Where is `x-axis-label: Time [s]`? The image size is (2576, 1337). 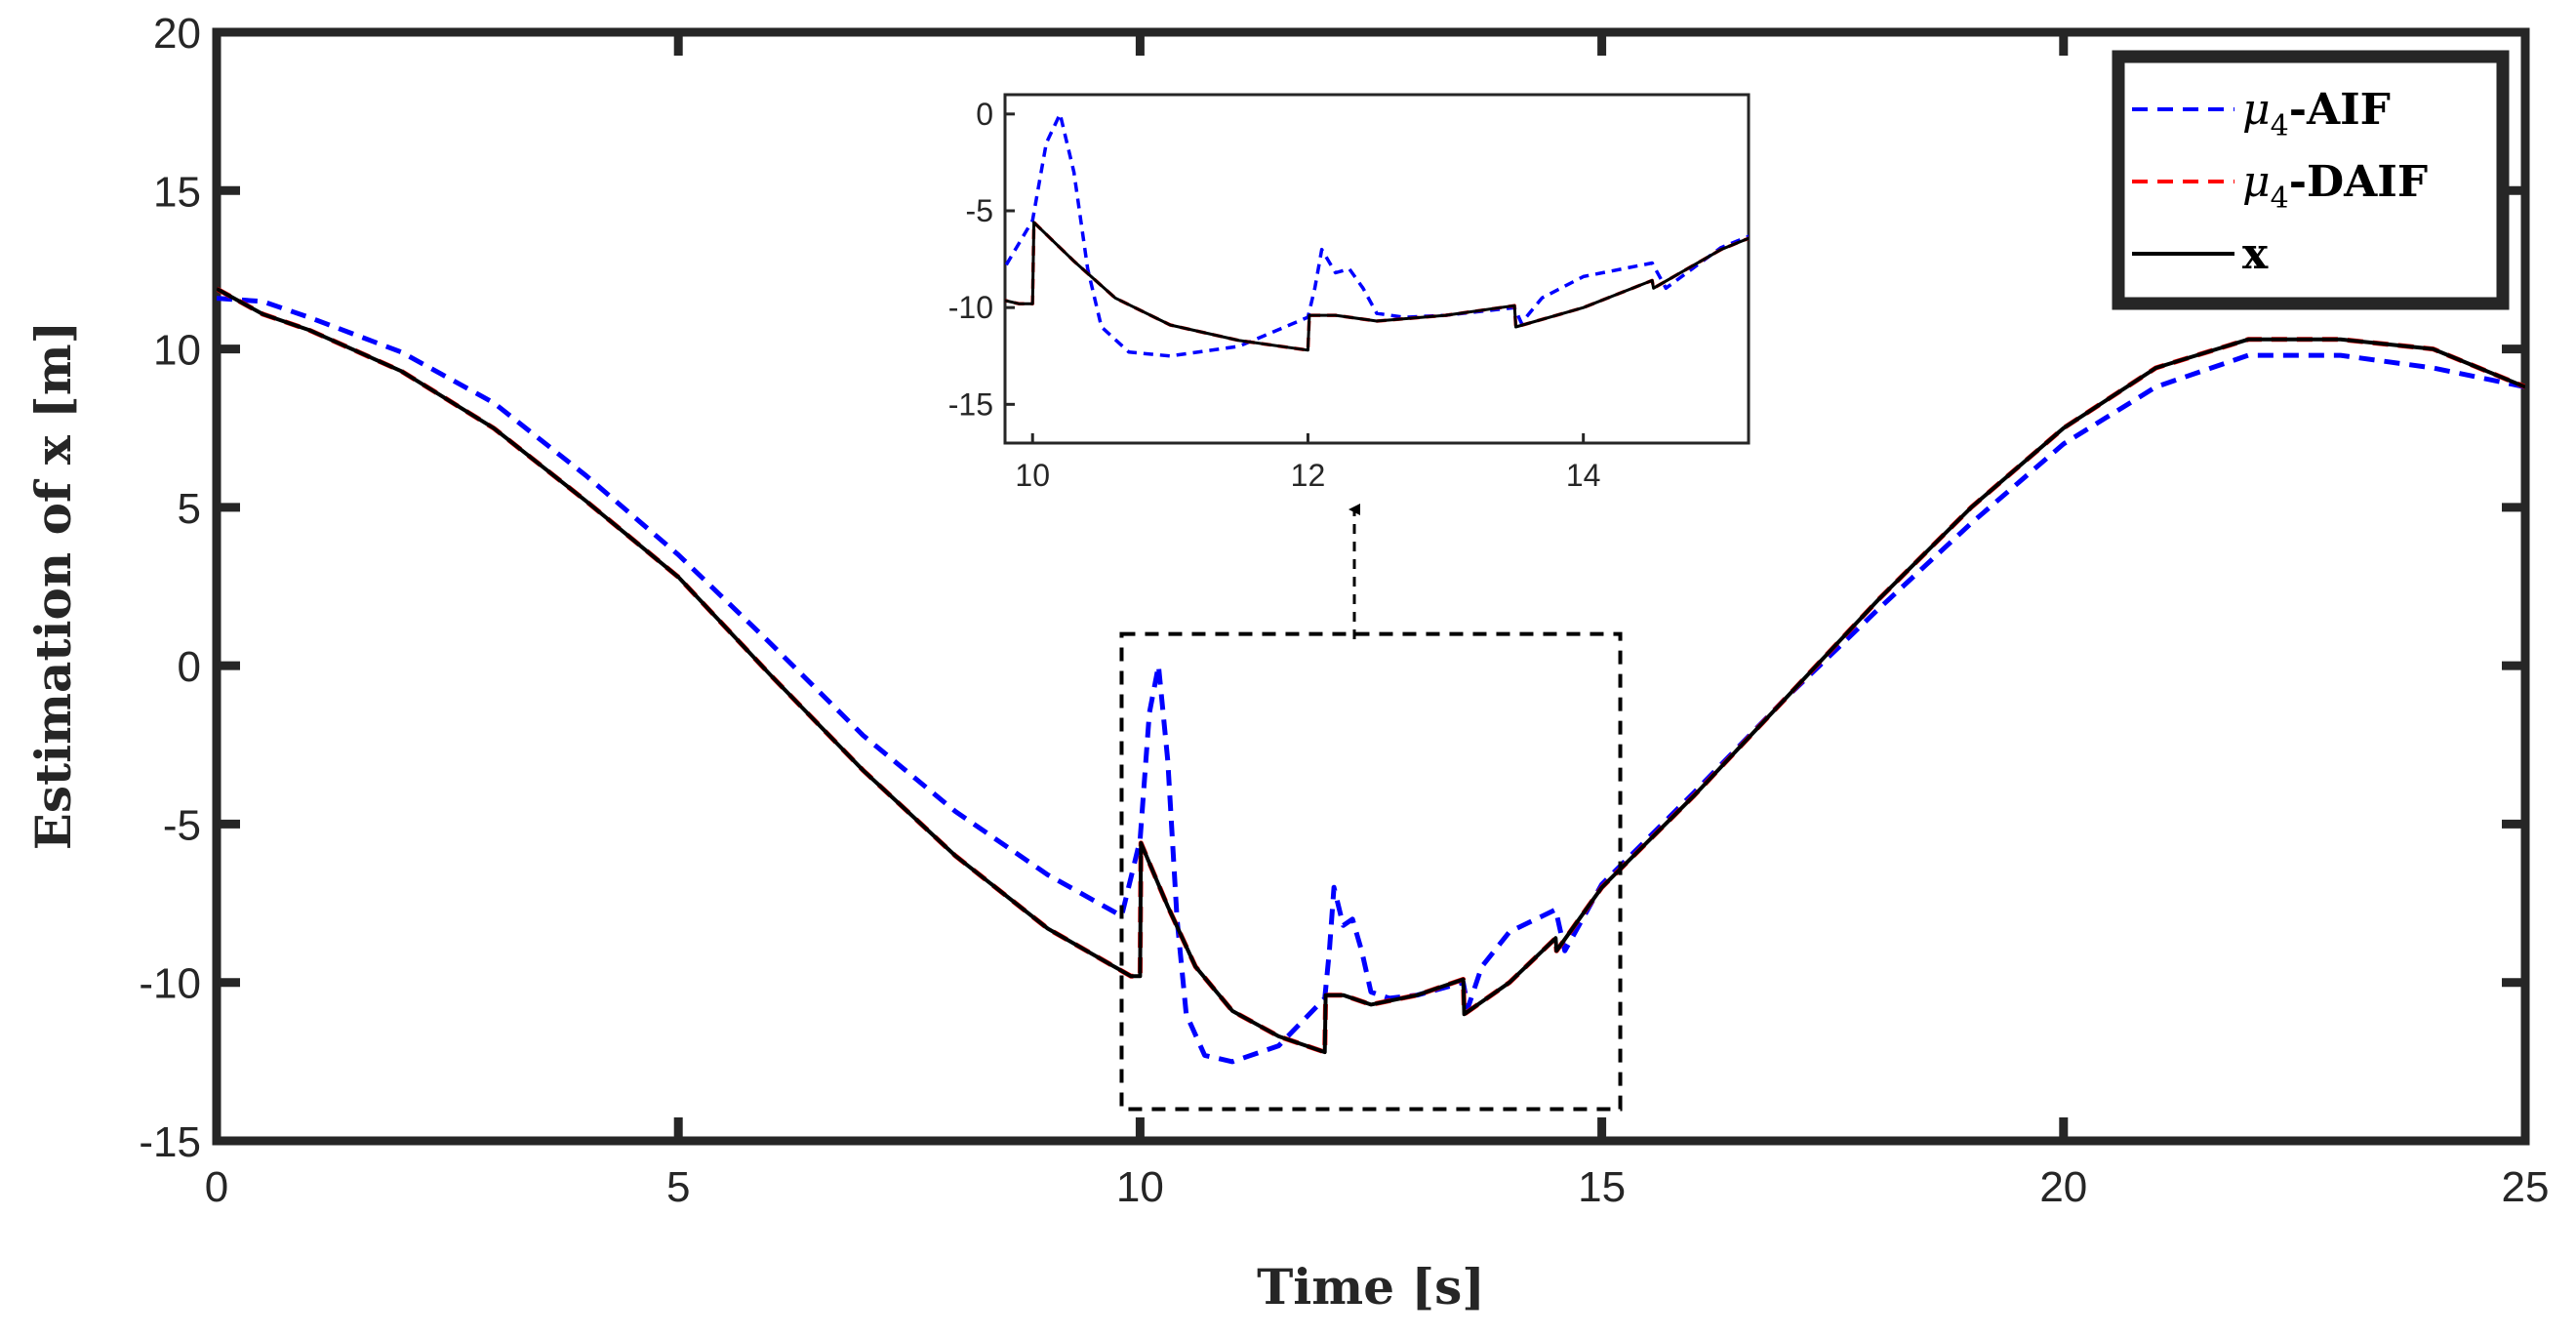 x-axis-label: Time [s] is located at coordinates (1371, 1287).